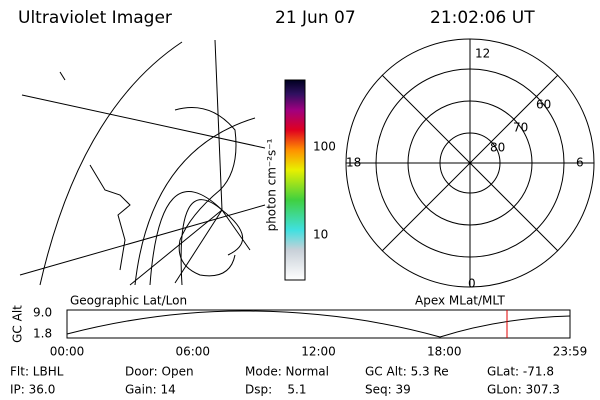 The image size is (600, 400). Describe the element at coordinates (520, 128) in the screenshot. I see `lat-label: 70` at that location.